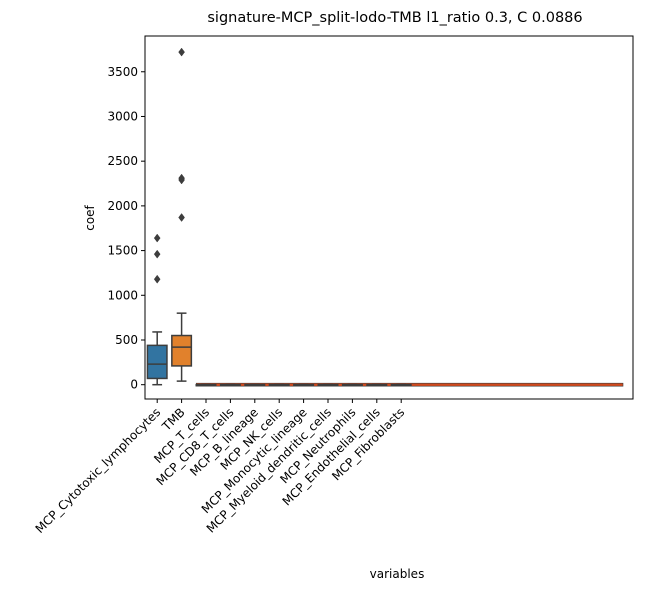 The width and height of the screenshot is (654, 591). What do you see at coordinates (328, 385) in the screenshot?
I see `box-MCP_Myeloid_dendritic_cells` at bounding box center [328, 385].